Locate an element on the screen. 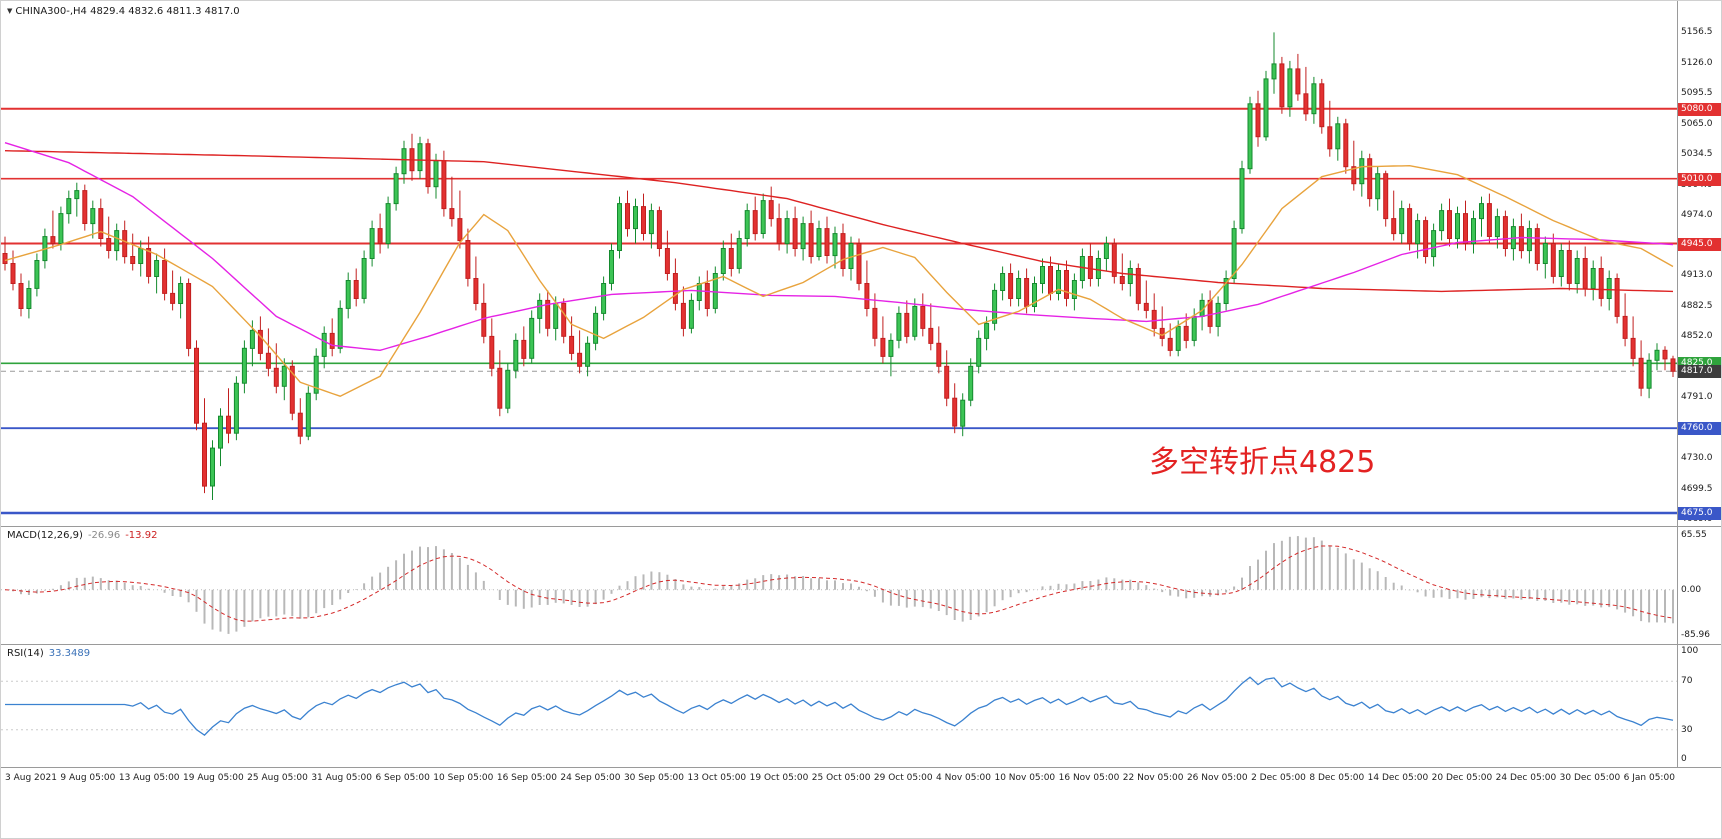 Image resolution: width=1722 pixels, height=839 pixels. price-level-tag: 4760.0 is located at coordinates (1699, 428).